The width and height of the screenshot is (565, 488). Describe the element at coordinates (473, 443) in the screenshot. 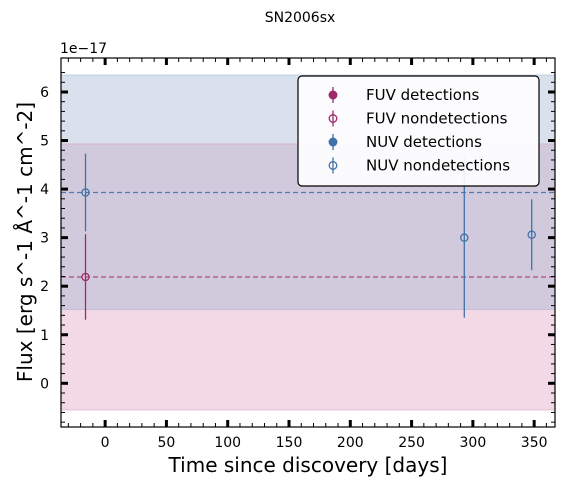

I see `x-tick-label-6: 300` at that location.